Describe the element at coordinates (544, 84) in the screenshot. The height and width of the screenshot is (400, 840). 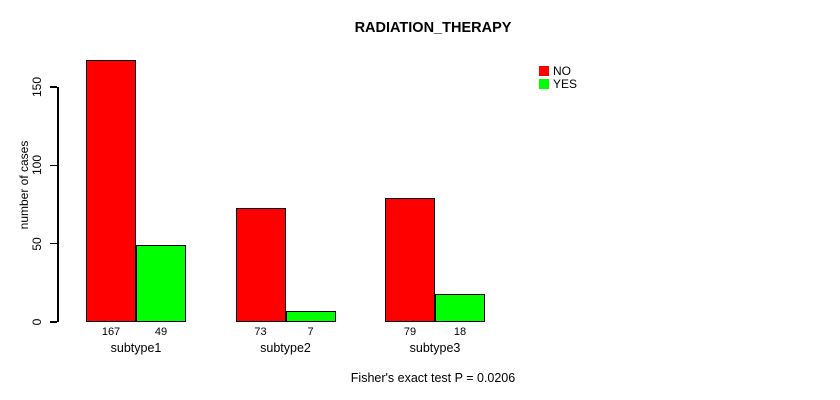
I see `legend-swatch-yes` at that location.